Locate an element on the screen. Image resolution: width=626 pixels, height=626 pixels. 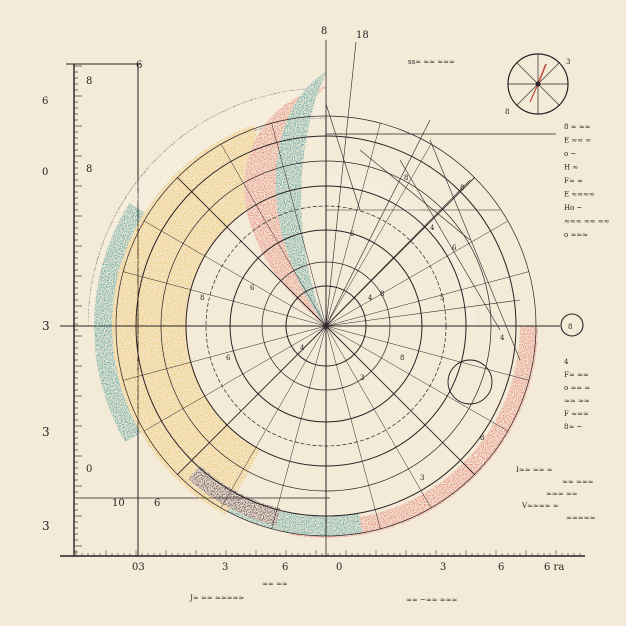
right-note: 8 ≈ ≈≈ is located at coordinates (577, 127).